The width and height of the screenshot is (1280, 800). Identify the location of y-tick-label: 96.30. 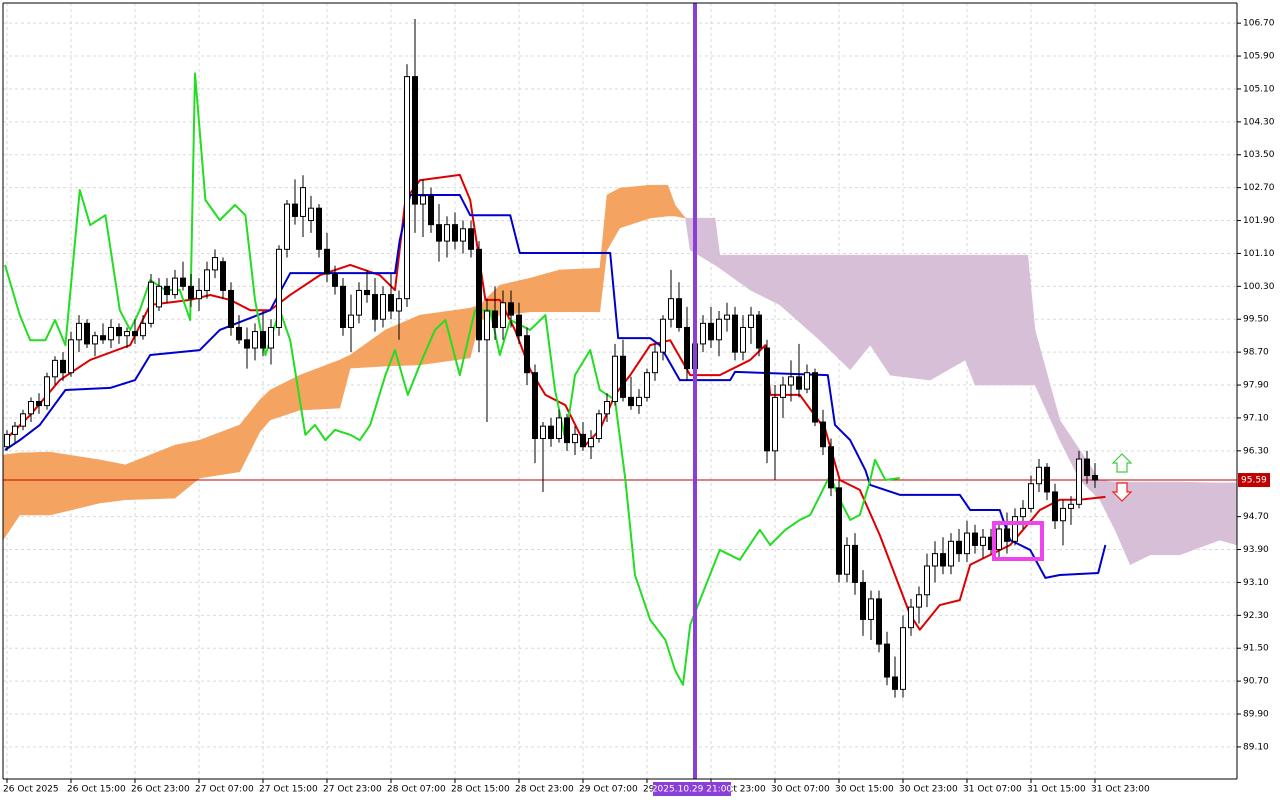
(1256, 451).